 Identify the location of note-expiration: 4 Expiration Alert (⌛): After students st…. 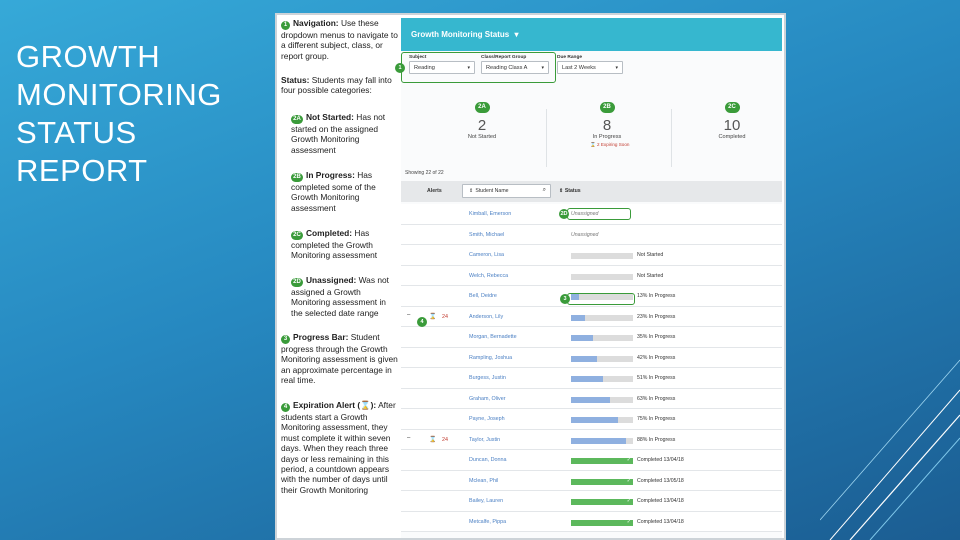
(338, 447).